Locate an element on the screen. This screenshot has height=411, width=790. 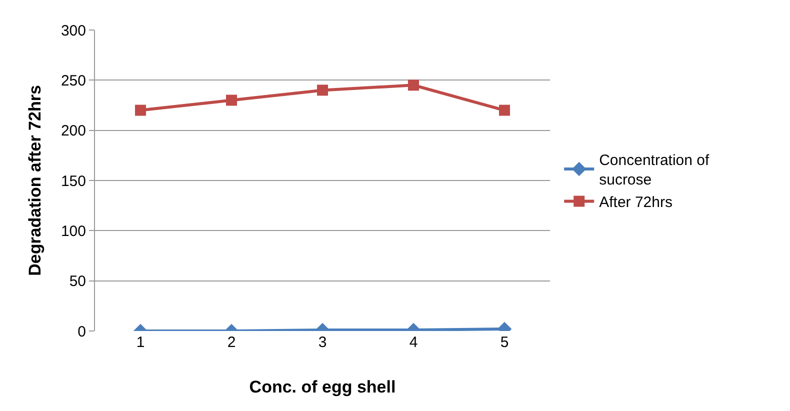
y-tick-label: 300 is located at coordinates (73, 31).